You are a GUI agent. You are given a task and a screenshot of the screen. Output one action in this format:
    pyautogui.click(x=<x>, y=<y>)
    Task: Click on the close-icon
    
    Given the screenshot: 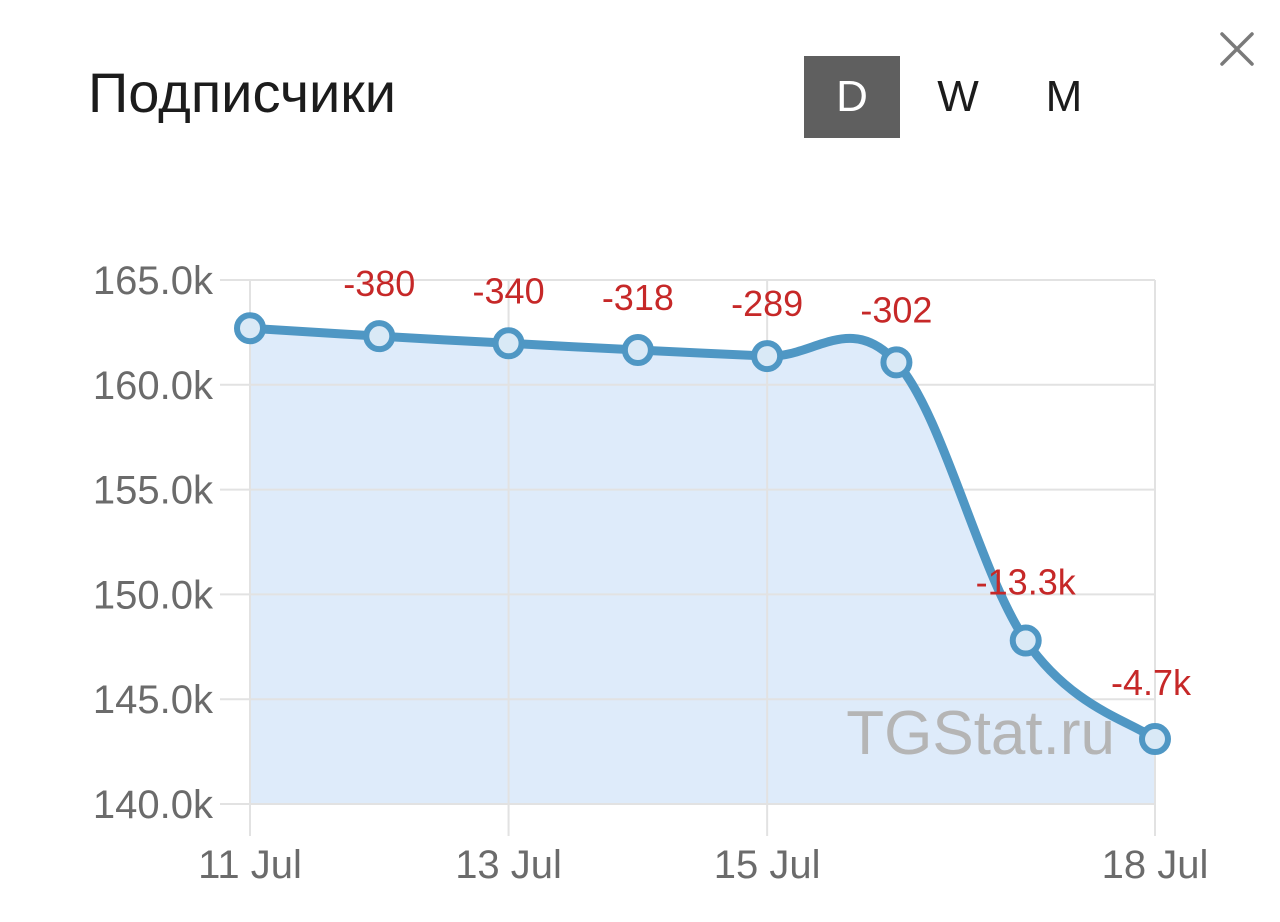 What is the action you would take?
    pyautogui.click(x=1237, y=49)
    